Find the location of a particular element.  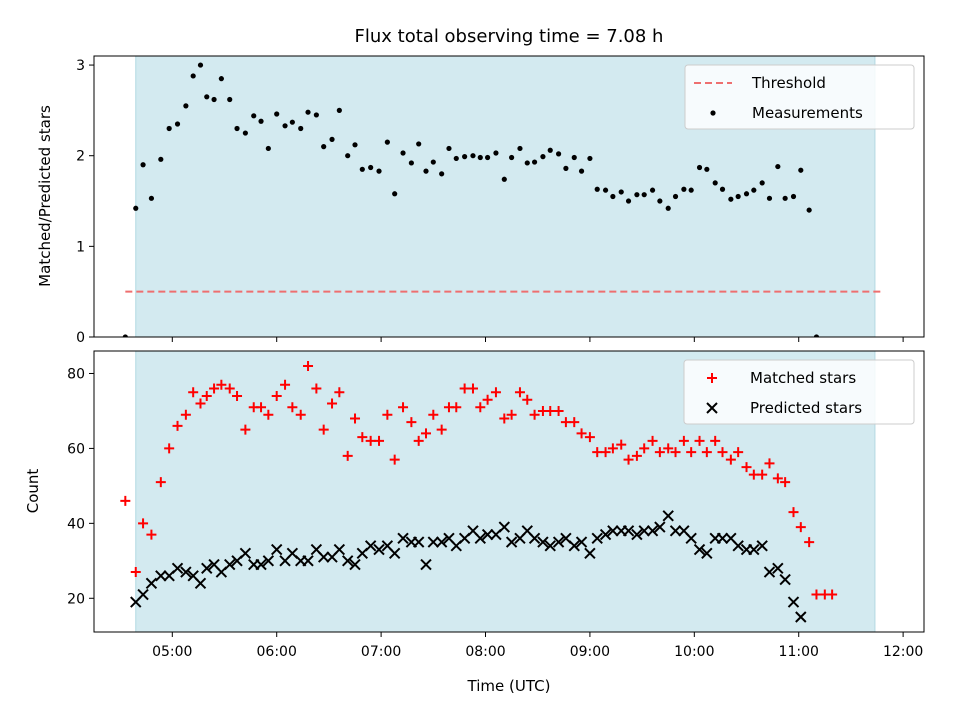

legend-marker is located at coordinates (712, 378).